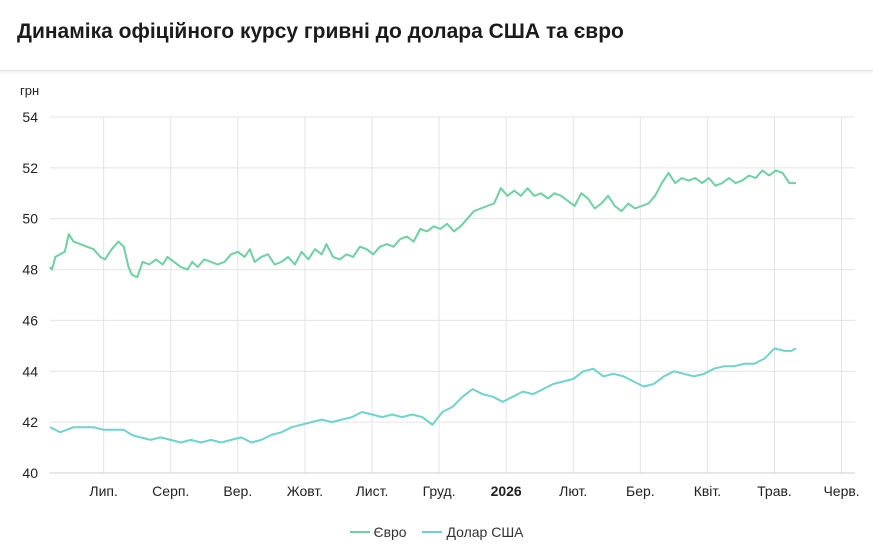 The width and height of the screenshot is (873, 556). Describe the element at coordinates (432, 532) in the screenshot. I see `legend-swatch-usd` at that location.